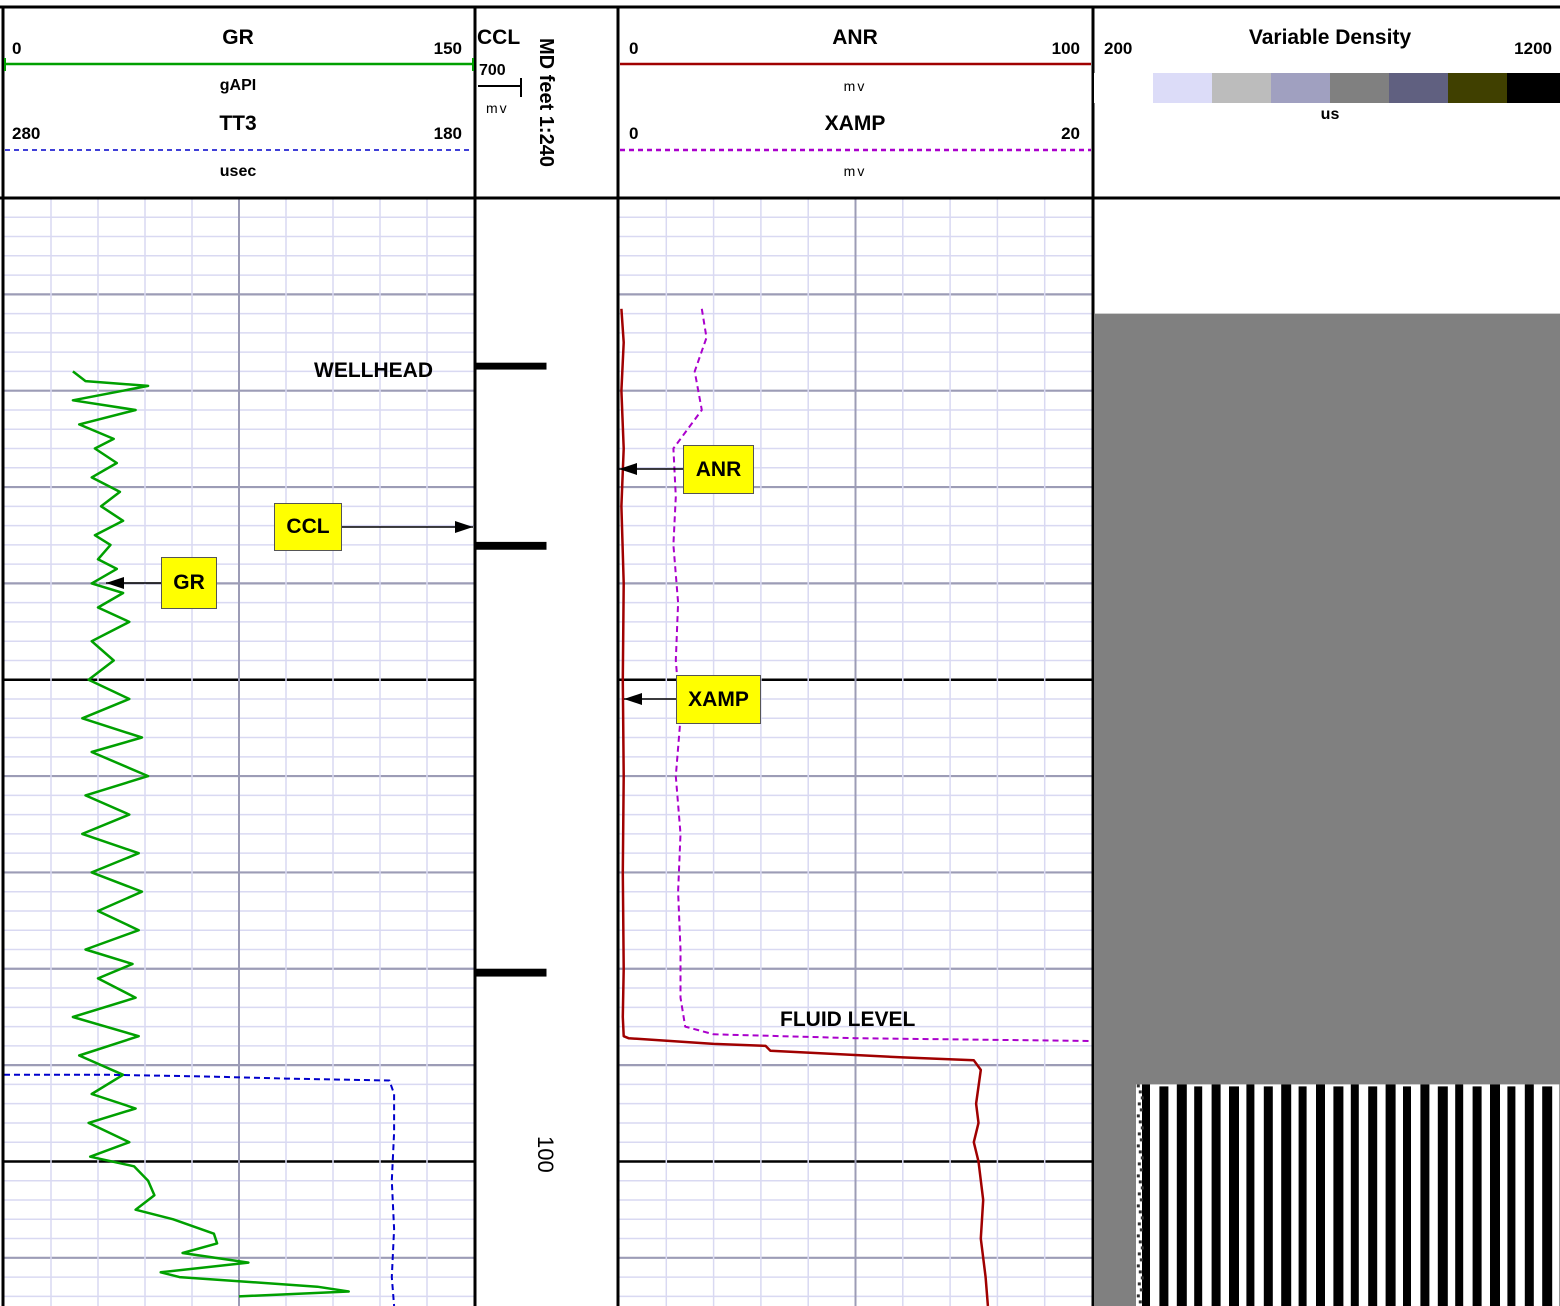 The width and height of the screenshot is (1560, 1306). What do you see at coordinates (447, 133) in the screenshot?
I see `tt3-scale-right: 180` at bounding box center [447, 133].